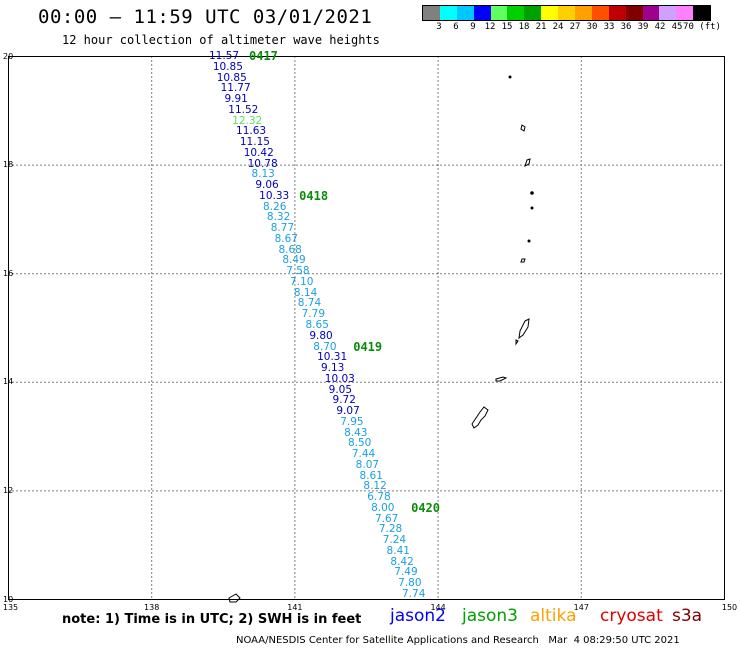 The height and width of the screenshot is (650, 740). I want to click on wave-height-label: 7.74, so click(414, 594).